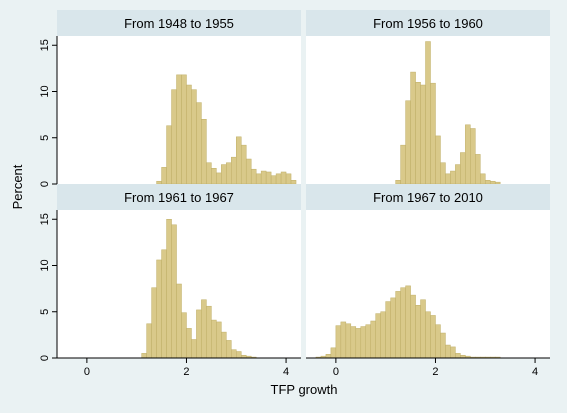  What do you see at coordinates (448, 113) in the screenshot?
I see `histogram-bars` at bounding box center [448, 113].